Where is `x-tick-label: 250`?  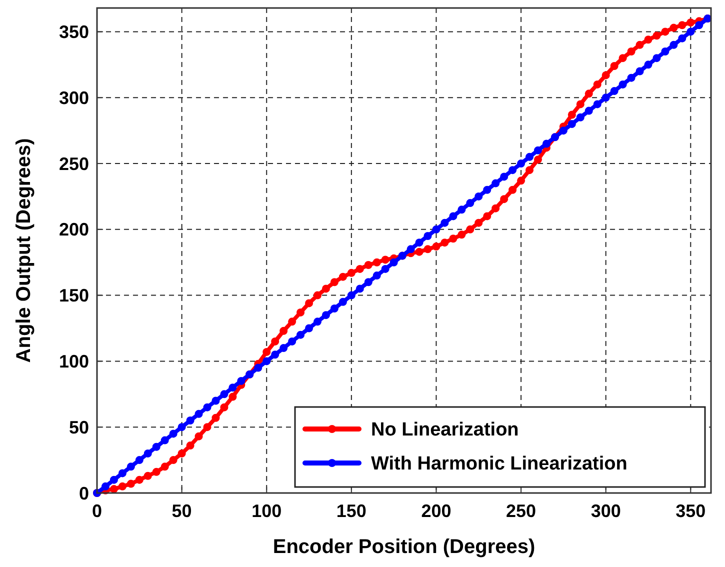 x-tick-label: 250 is located at coordinates (521, 511).